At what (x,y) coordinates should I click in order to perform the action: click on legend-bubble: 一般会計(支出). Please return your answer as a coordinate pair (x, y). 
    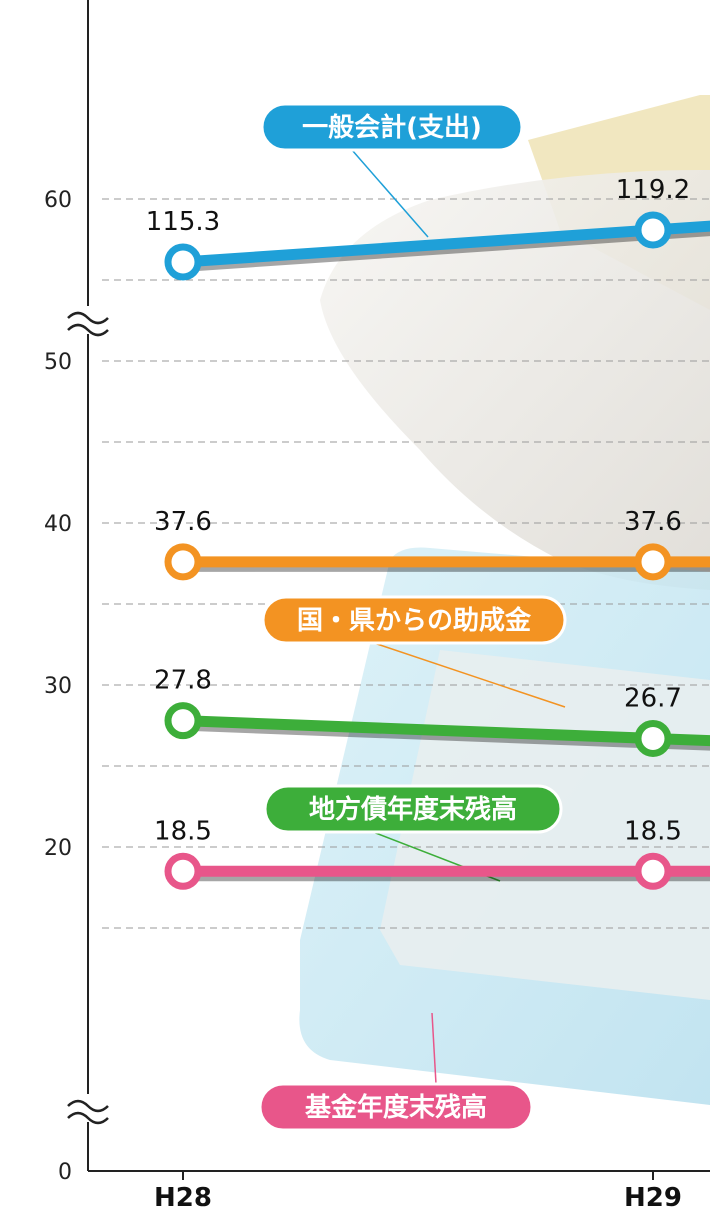
    Looking at the image, I should click on (392, 127).